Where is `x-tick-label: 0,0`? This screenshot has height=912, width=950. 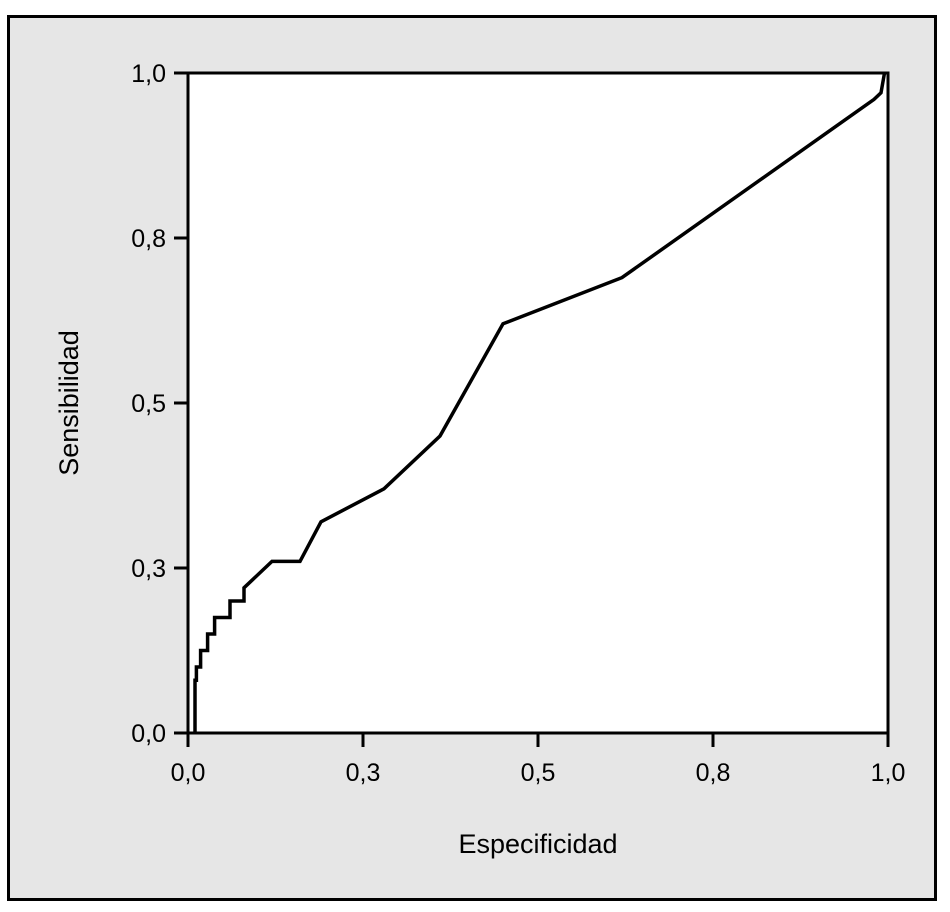
x-tick-label: 0,0 is located at coordinates (188, 773).